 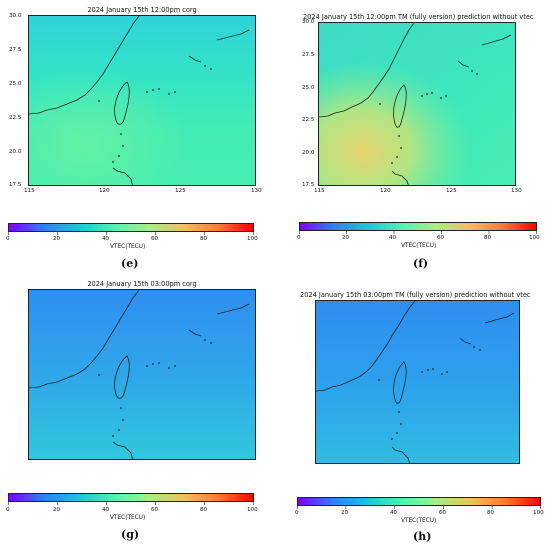 What do you see at coordinates (142, 10) in the screenshot?
I see `panel-title: 2024 January 15th 12:00pm corg` at bounding box center [142, 10].